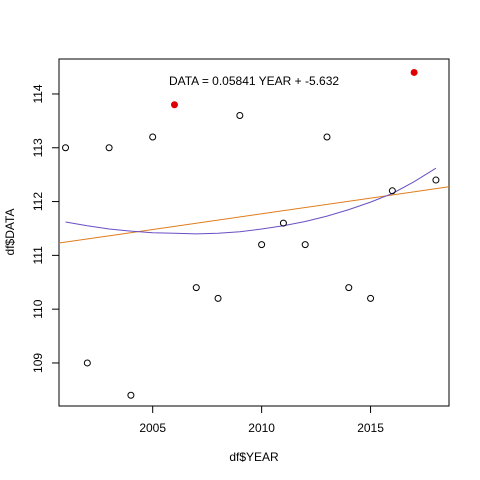 This screenshot has height=480, width=480. What do you see at coordinates (152, 428) in the screenshot?
I see `x-tick-label: 2005` at bounding box center [152, 428].